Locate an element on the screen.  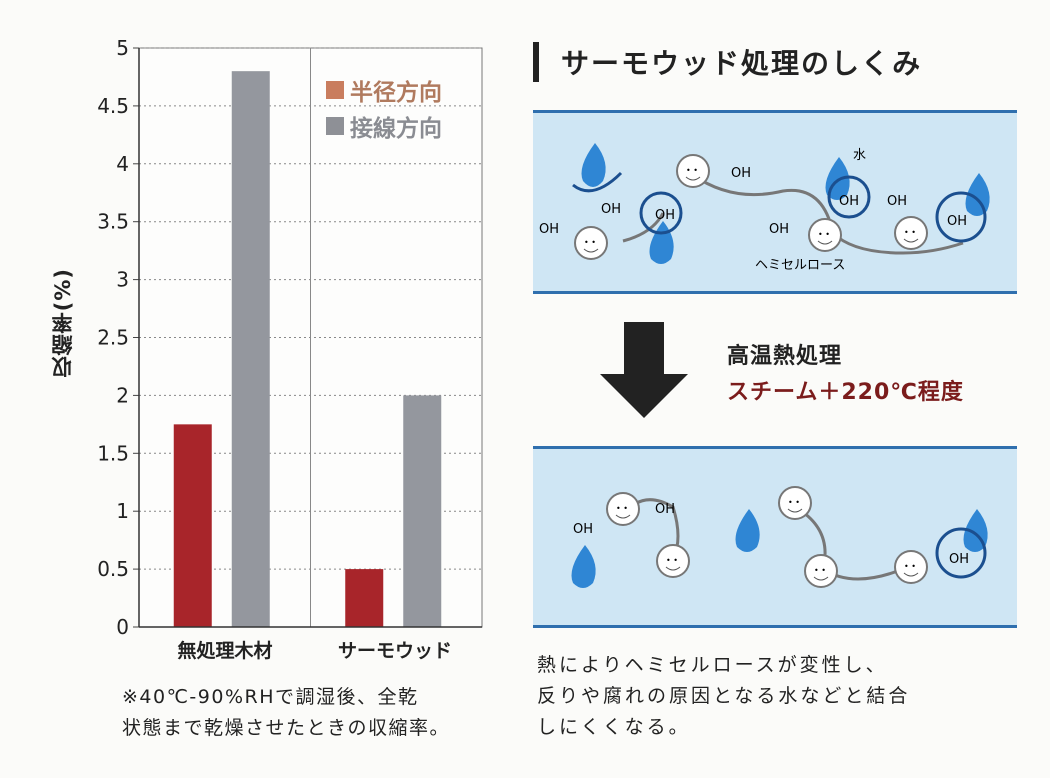
y-tick-label: 2 is located at coordinates (122, 395).